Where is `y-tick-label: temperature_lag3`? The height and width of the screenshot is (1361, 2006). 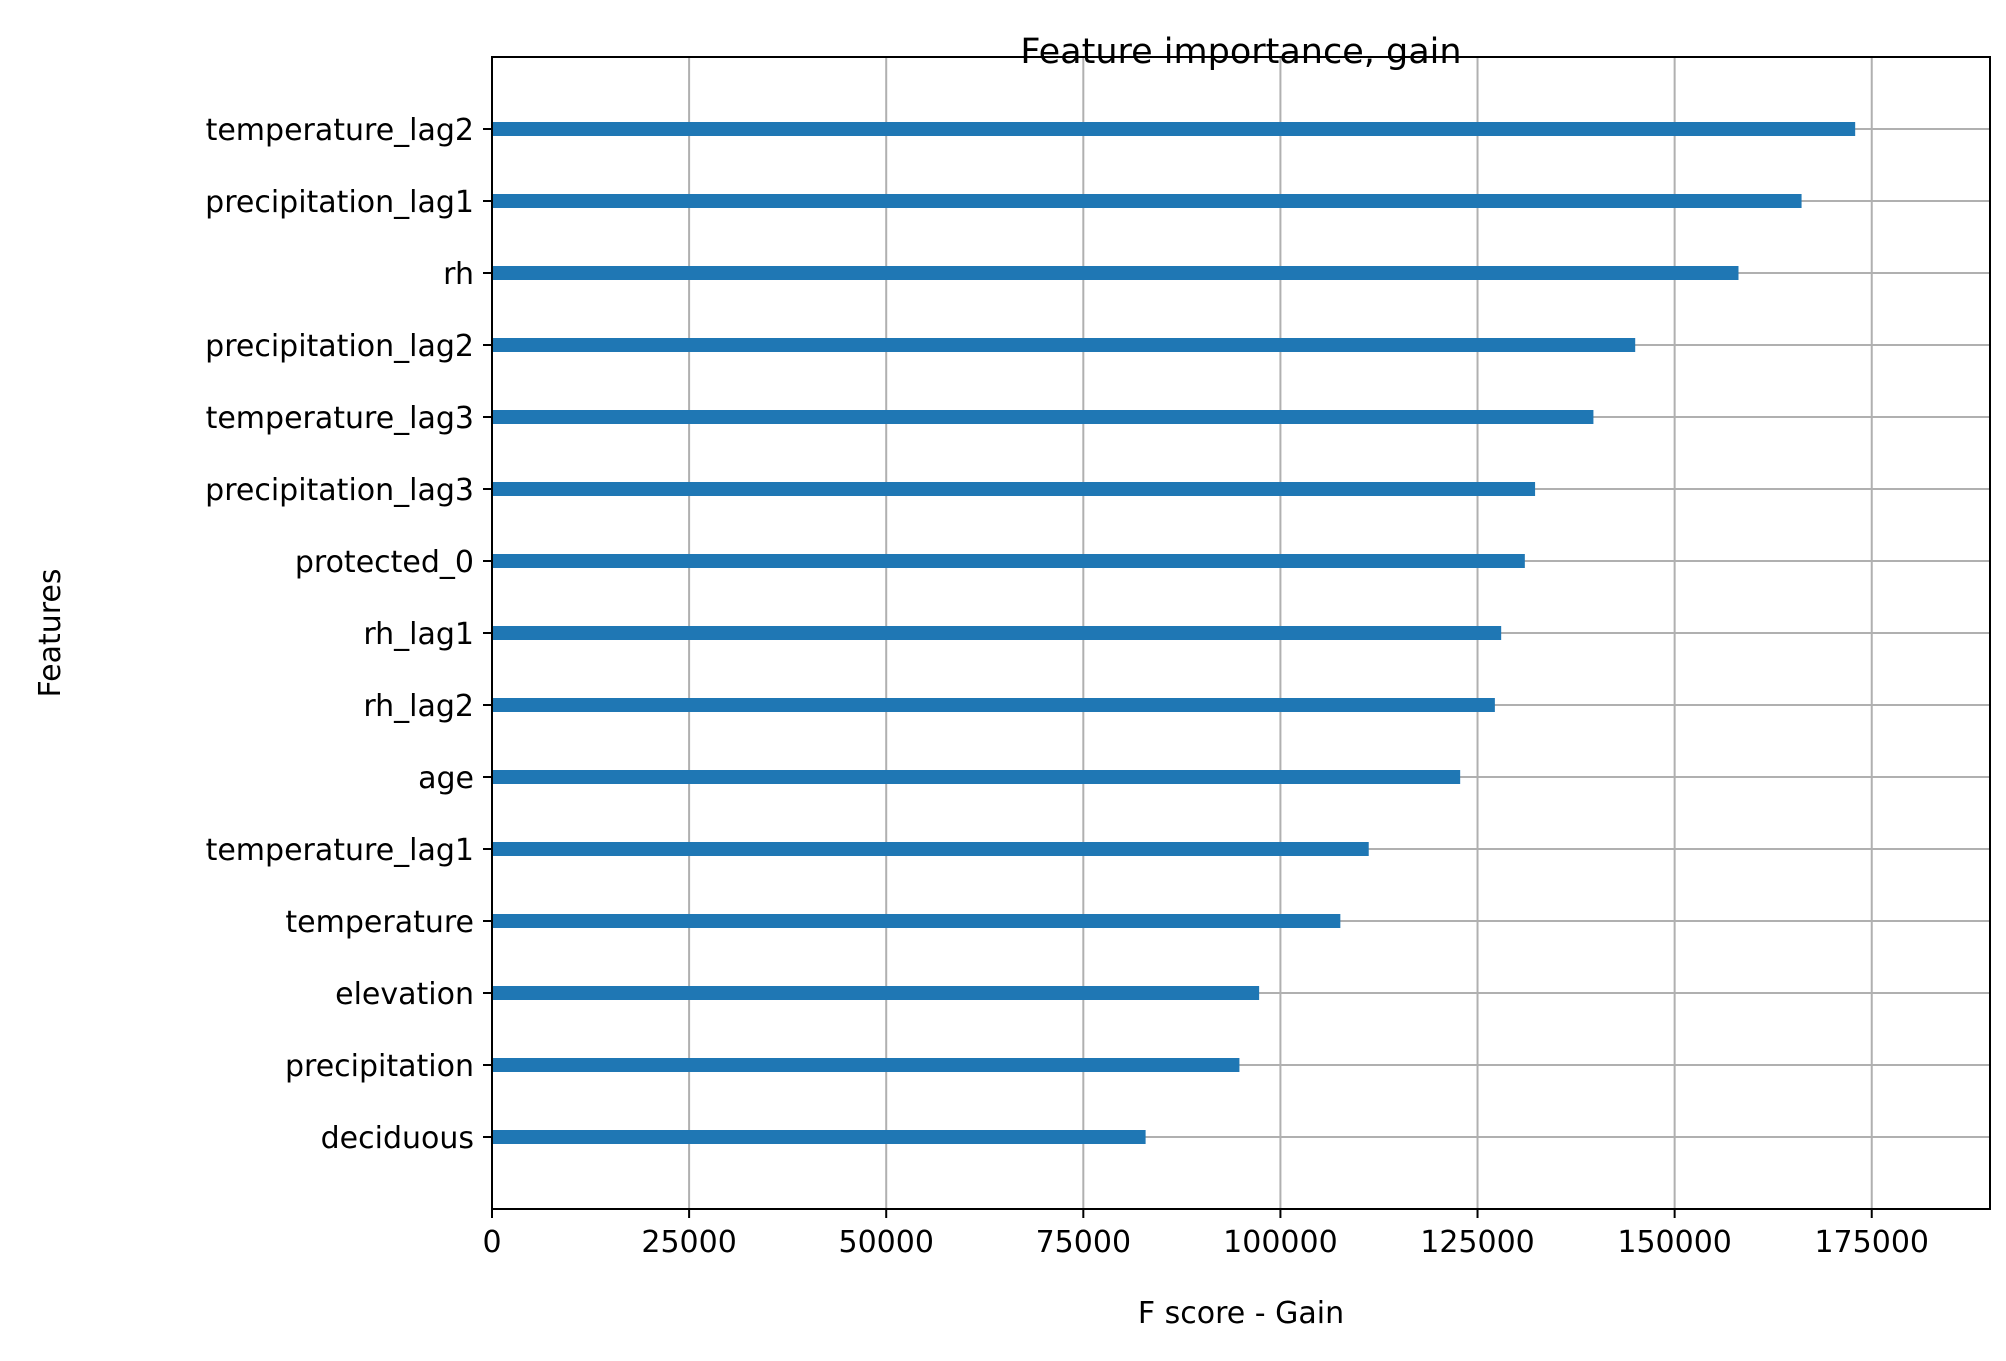 y-tick-label: temperature_lag3 is located at coordinates (340, 418).